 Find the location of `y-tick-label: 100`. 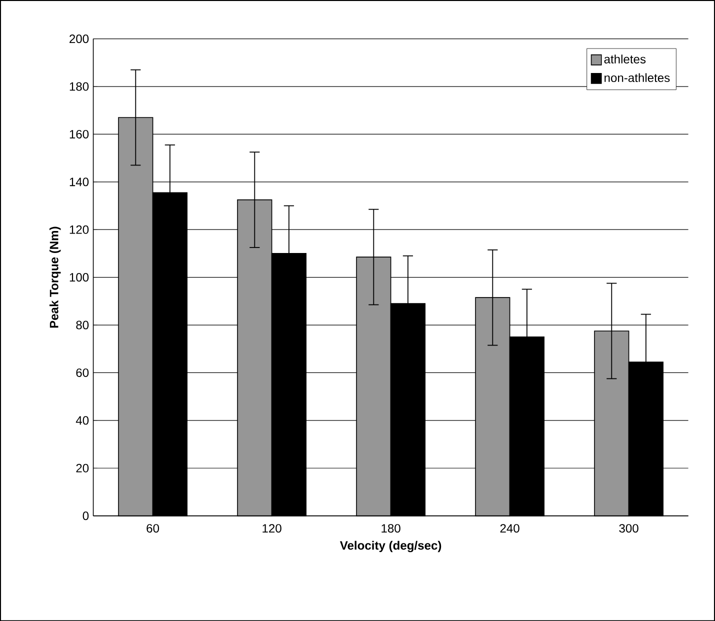

y-tick-label: 100 is located at coordinates (79, 277).